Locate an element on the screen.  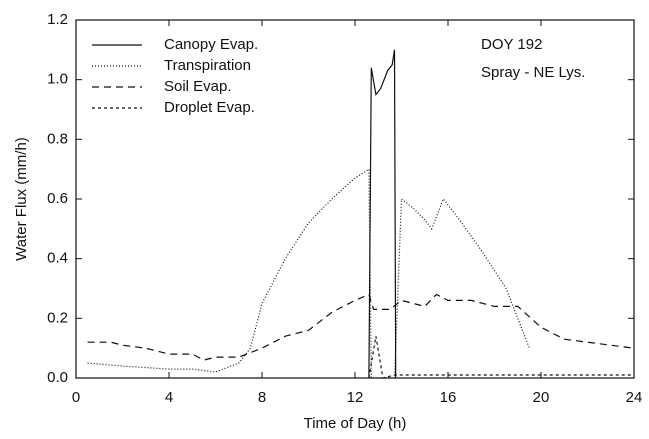
legend-label: Droplet Evap. is located at coordinates (209, 107).